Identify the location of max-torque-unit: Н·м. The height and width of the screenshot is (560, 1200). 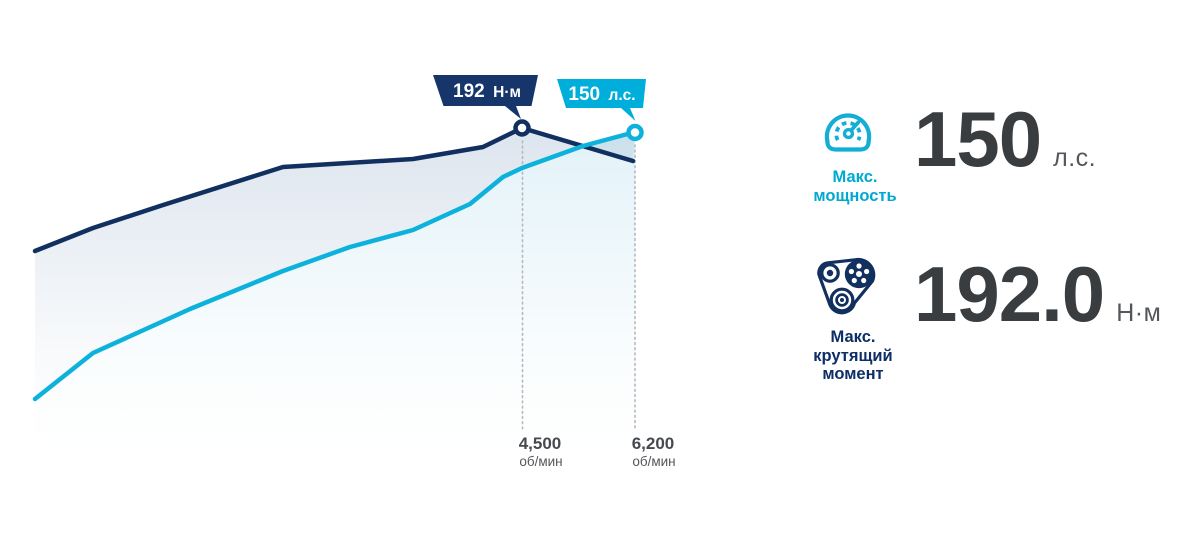
(1139, 313).